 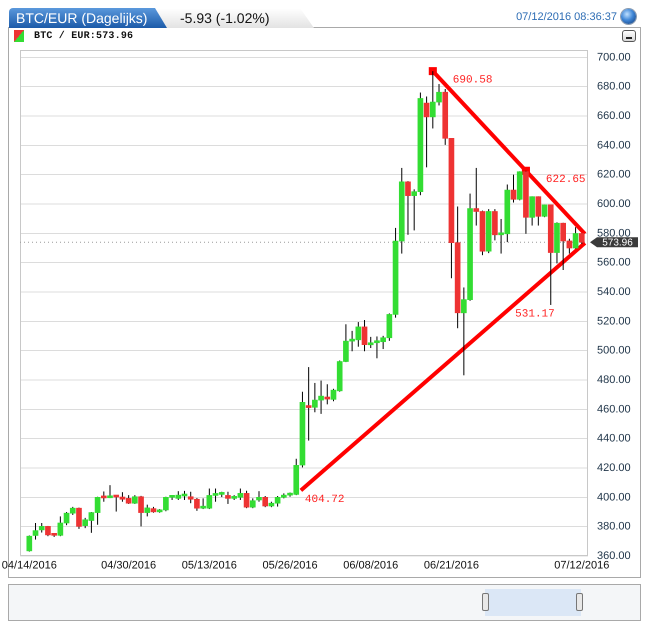 What do you see at coordinates (614, 116) in the screenshot?
I see `y-tick-label: 660.00` at bounding box center [614, 116].